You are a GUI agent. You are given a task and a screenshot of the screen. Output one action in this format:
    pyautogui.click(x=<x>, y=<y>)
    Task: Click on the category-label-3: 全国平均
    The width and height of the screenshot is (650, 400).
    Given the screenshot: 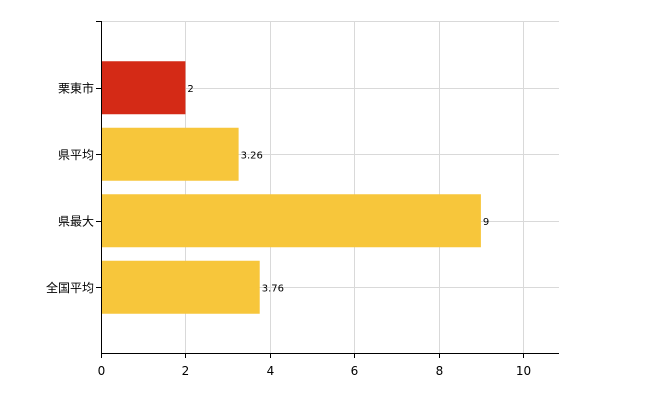 What is the action you would take?
    pyautogui.click(x=70, y=287)
    